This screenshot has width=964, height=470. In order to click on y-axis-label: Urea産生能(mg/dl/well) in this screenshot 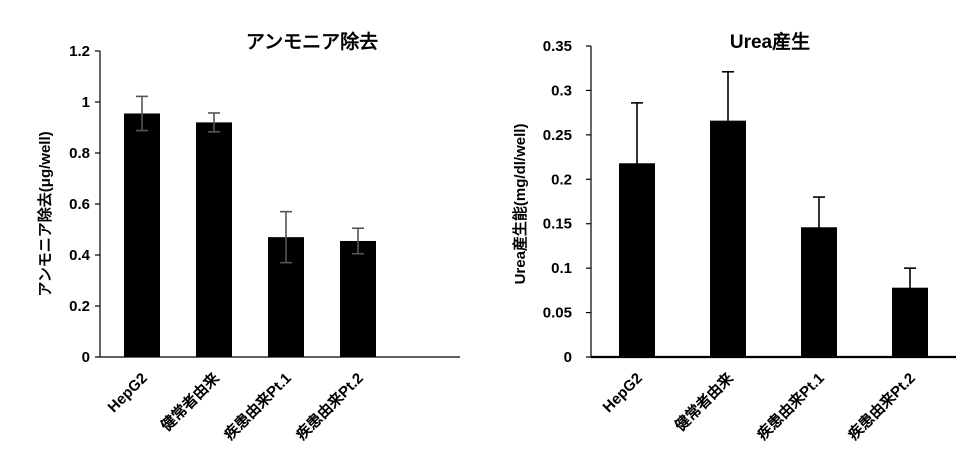, I will do `click(520, 204)`.